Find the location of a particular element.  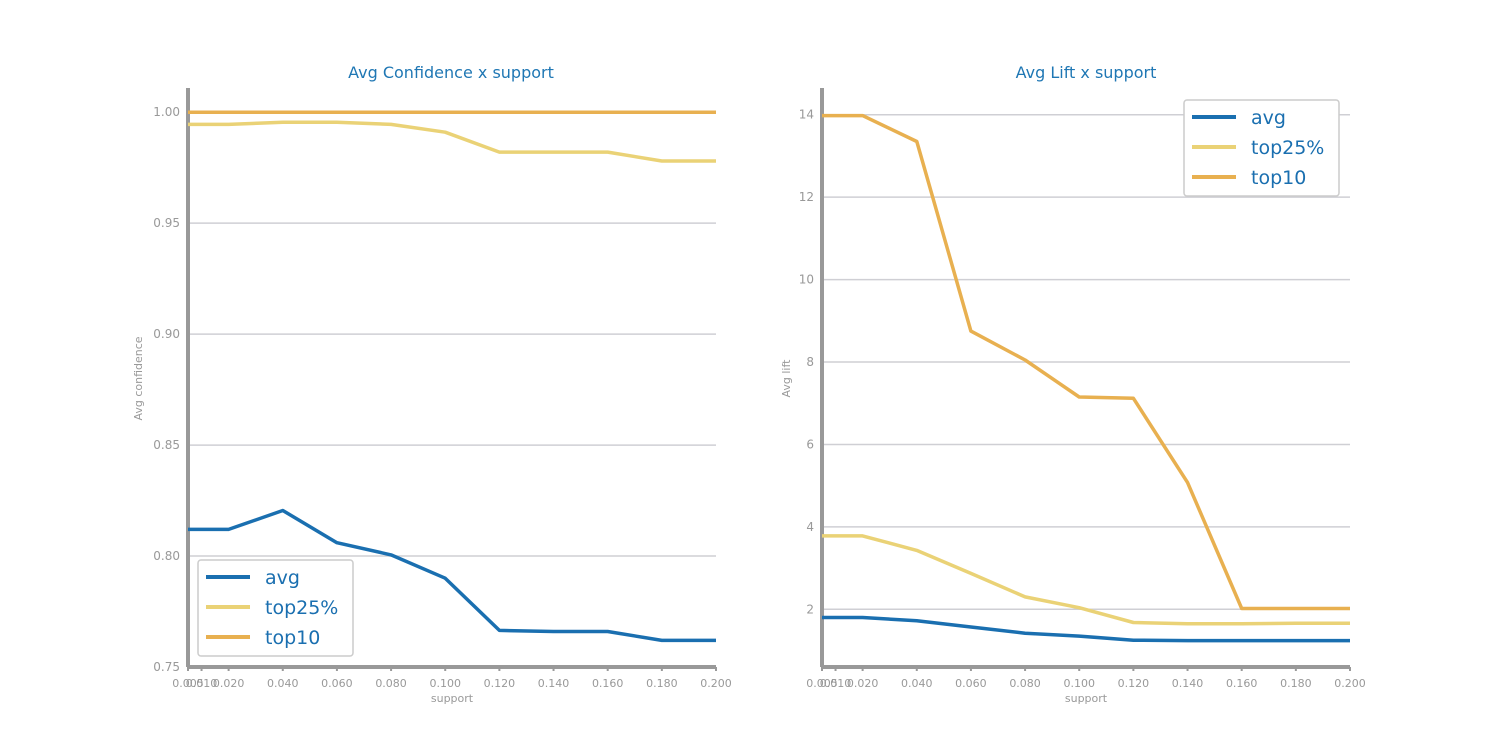

y-tick-label: 2 is located at coordinates (810, 609).